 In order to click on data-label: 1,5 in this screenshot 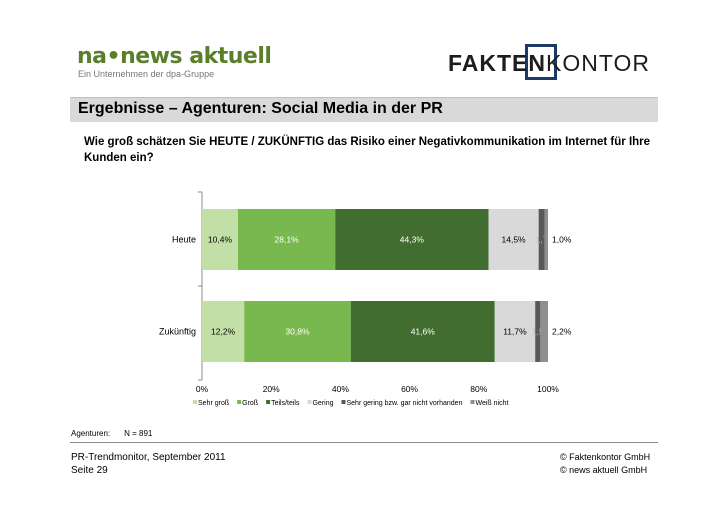, I will do `click(538, 332)`.